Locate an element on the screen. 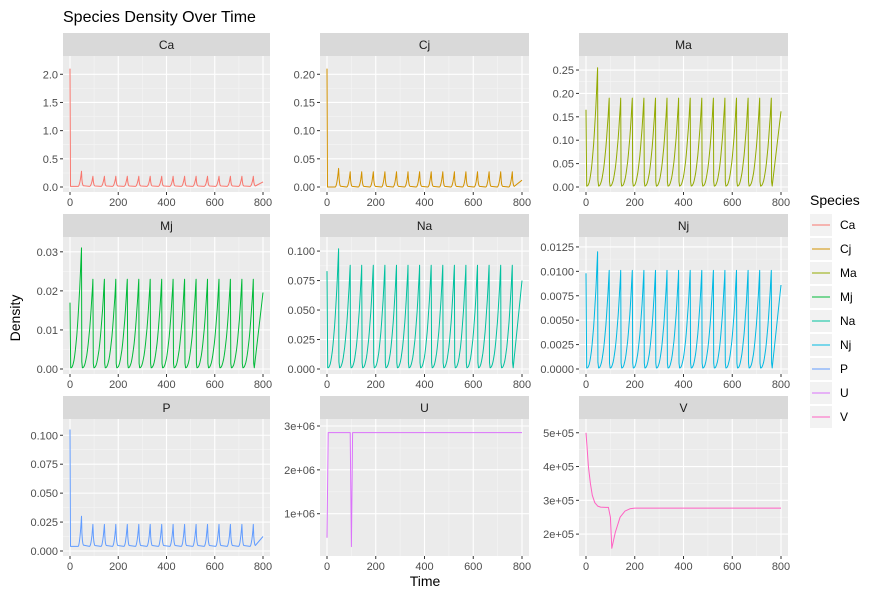  y-tick-label: 0.02 is located at coordinates (47, 292).